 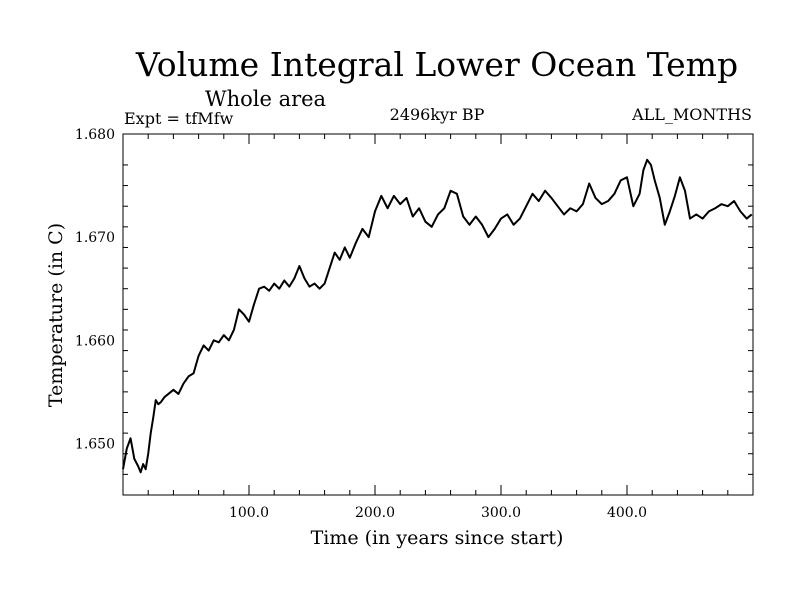 What do you see at coordinates (375, 513) in the screenshot?
I see `x-tick-label: 200.0` at bounding box center [375, 513].